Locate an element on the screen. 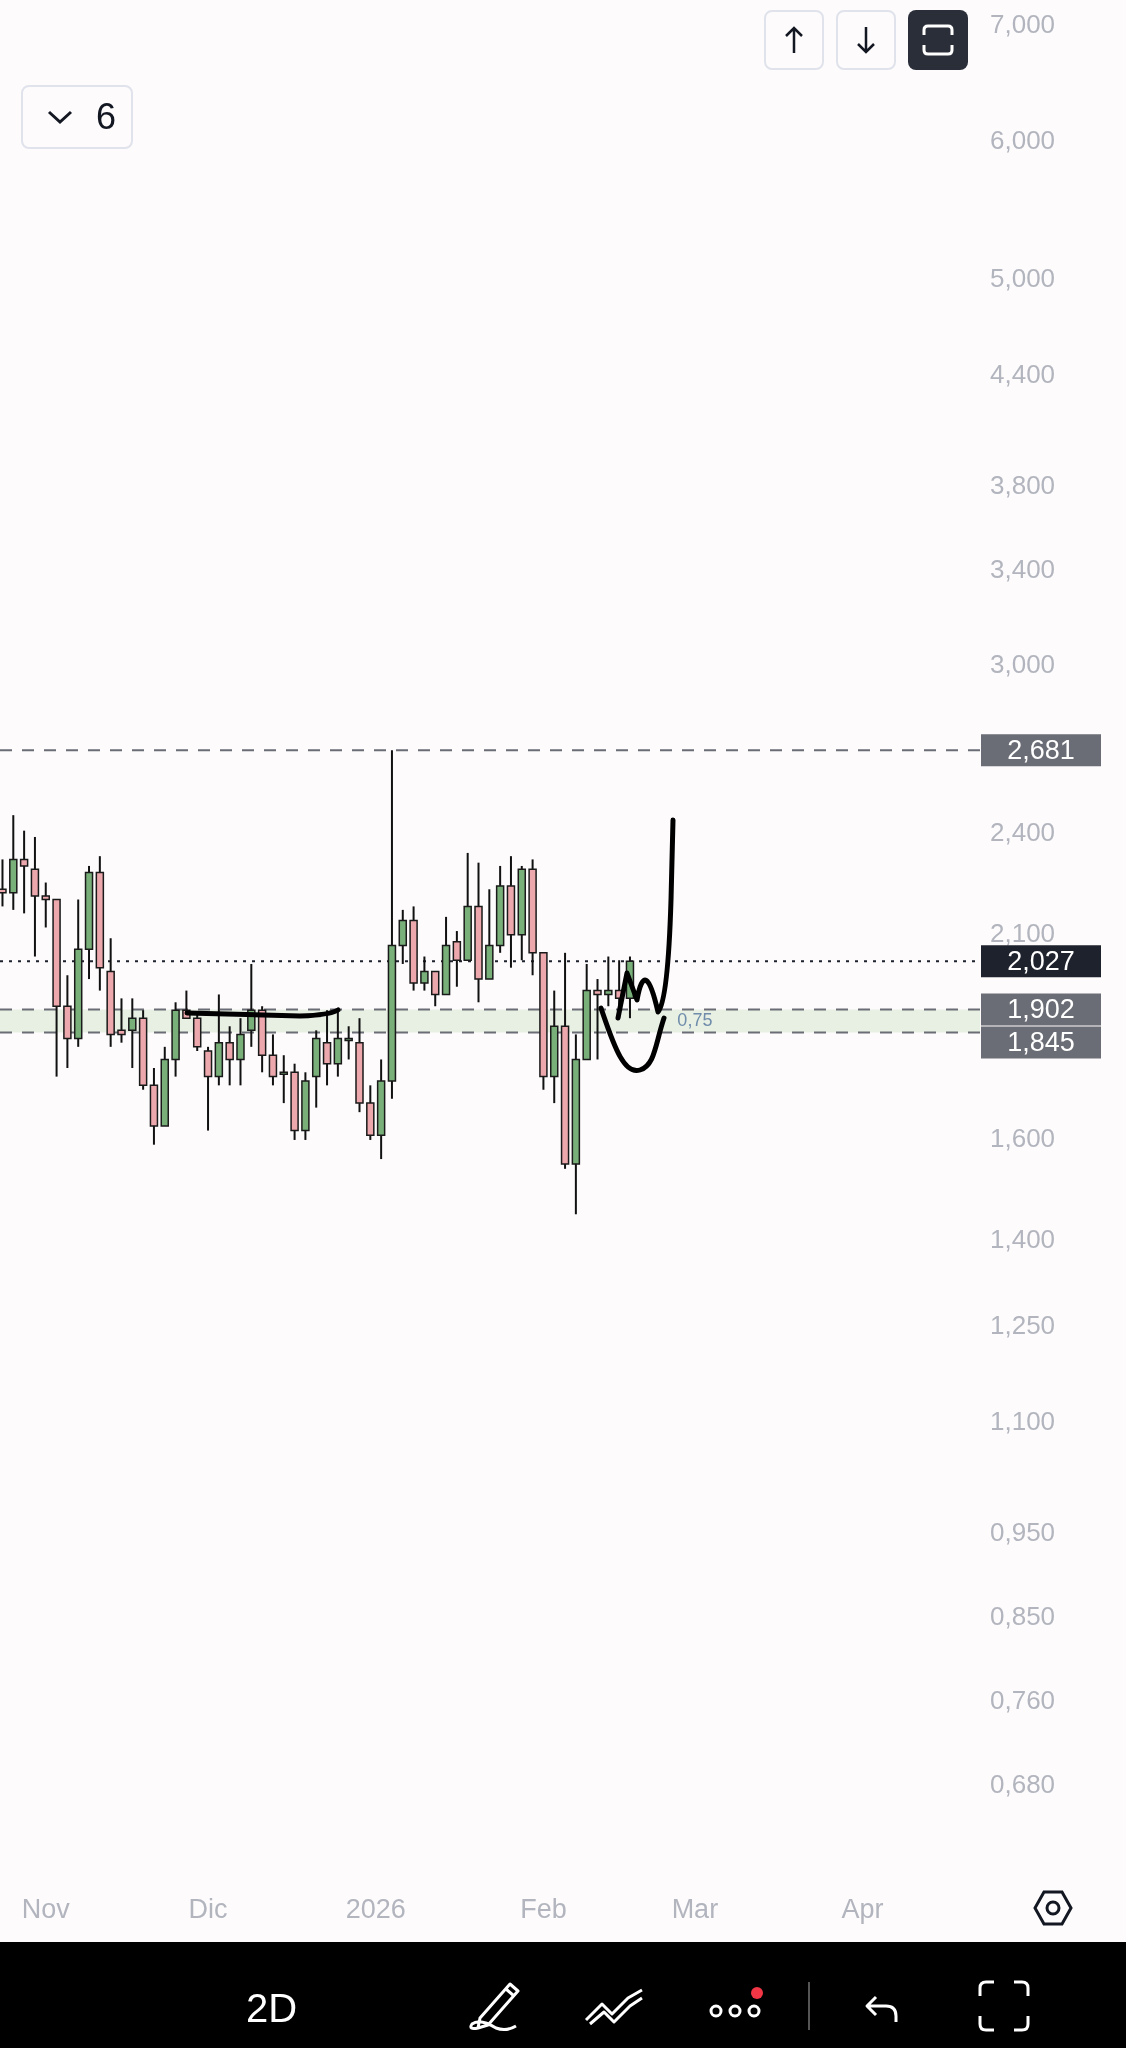 The image size is (1126, 2048). y-tick-label: 1,600 is located at coordinates (1022, 1138).